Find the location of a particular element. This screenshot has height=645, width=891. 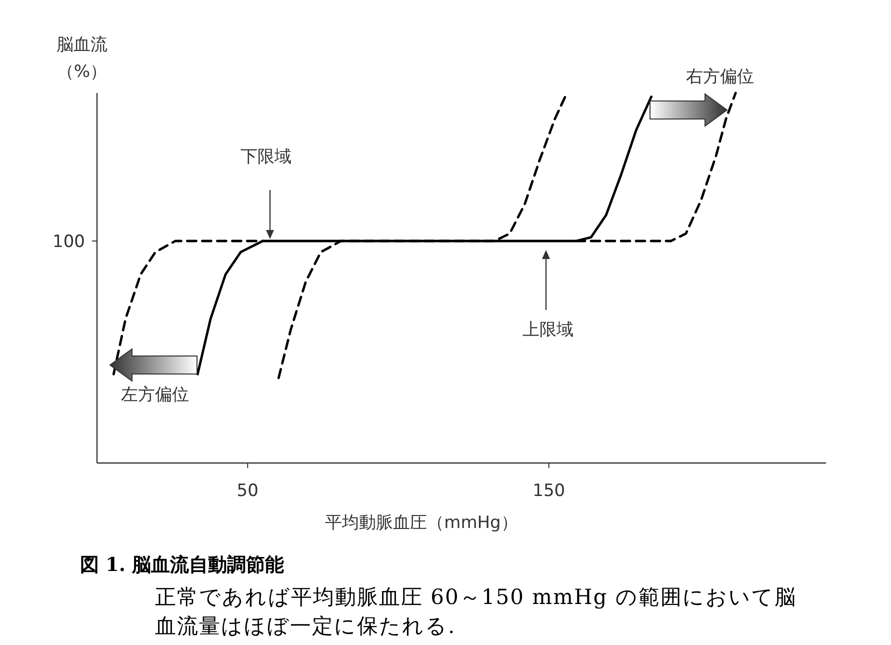

annotation: 下限域 is located at coordinates (266, 157).